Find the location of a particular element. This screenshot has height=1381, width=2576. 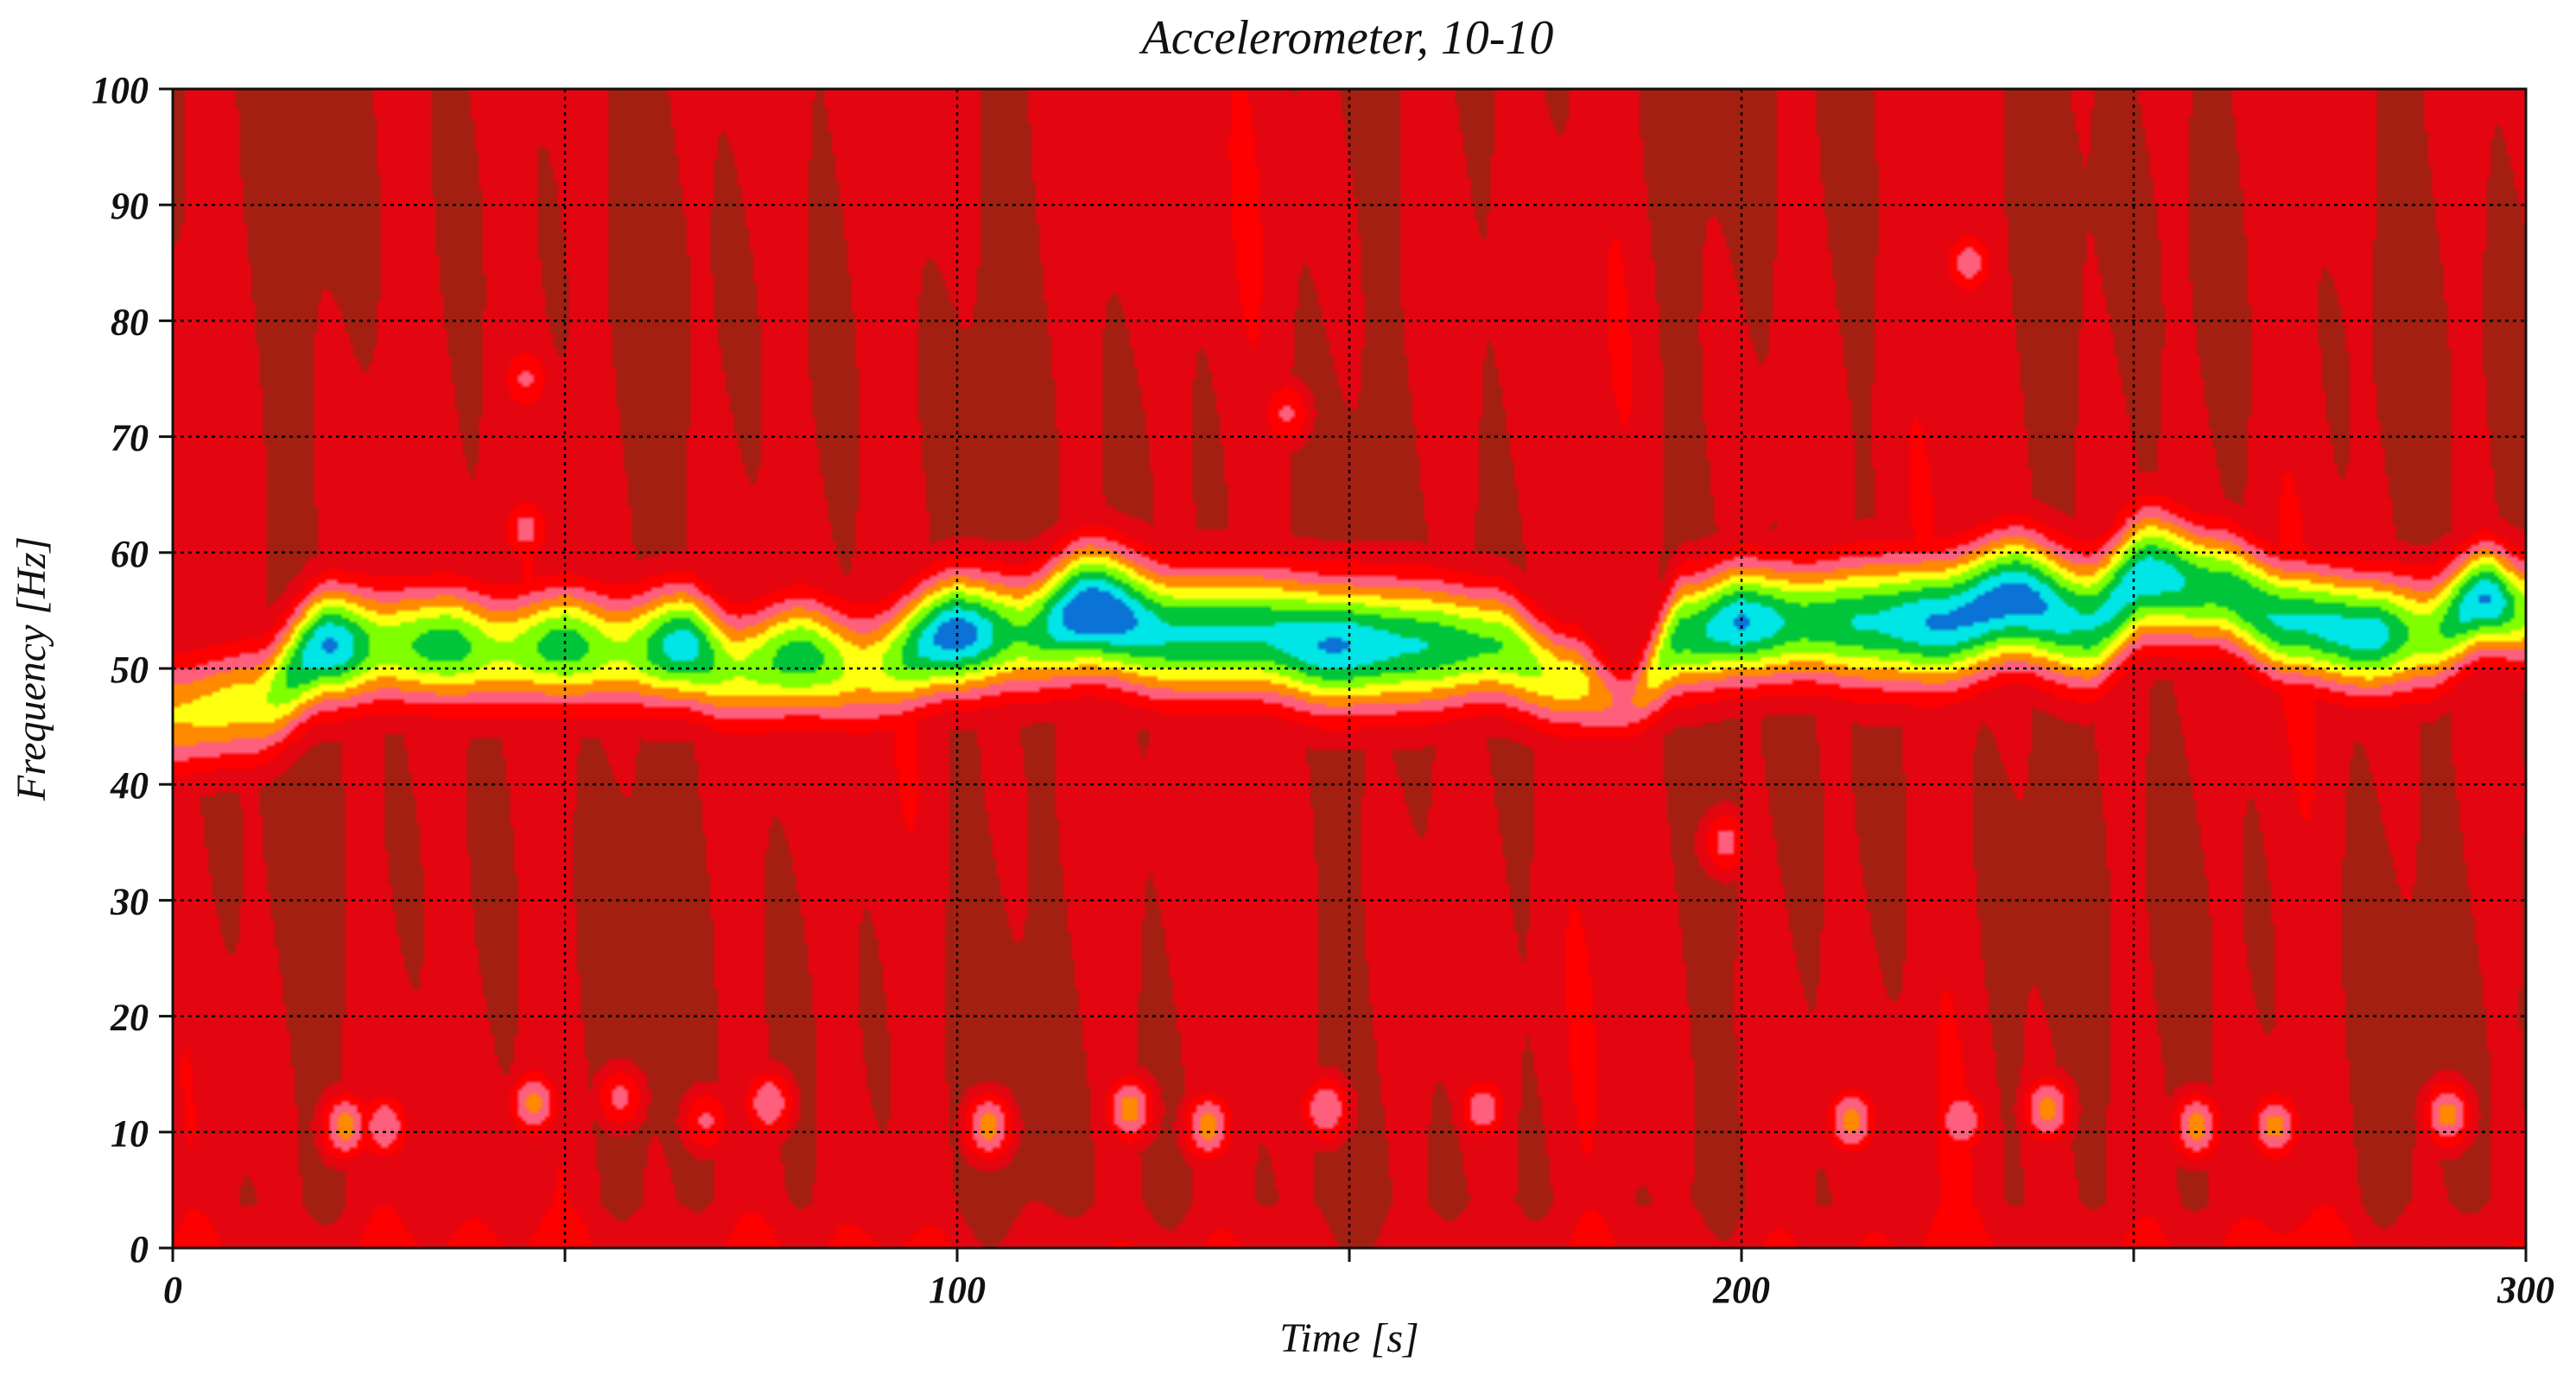

x-axis-ticks: 0 100 200 300 is located at coordinates (1358, 1279).